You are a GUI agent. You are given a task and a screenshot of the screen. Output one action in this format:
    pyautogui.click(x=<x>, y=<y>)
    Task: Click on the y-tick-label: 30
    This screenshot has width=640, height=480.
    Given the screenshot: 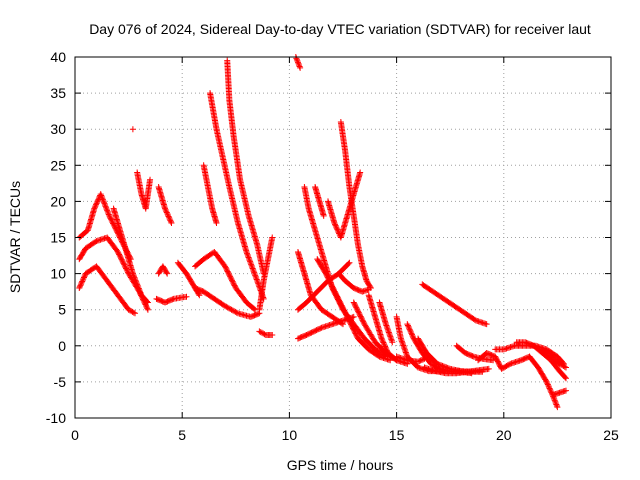 What is the action you would take?
    pyautogui.click(x=58, y=129)
    